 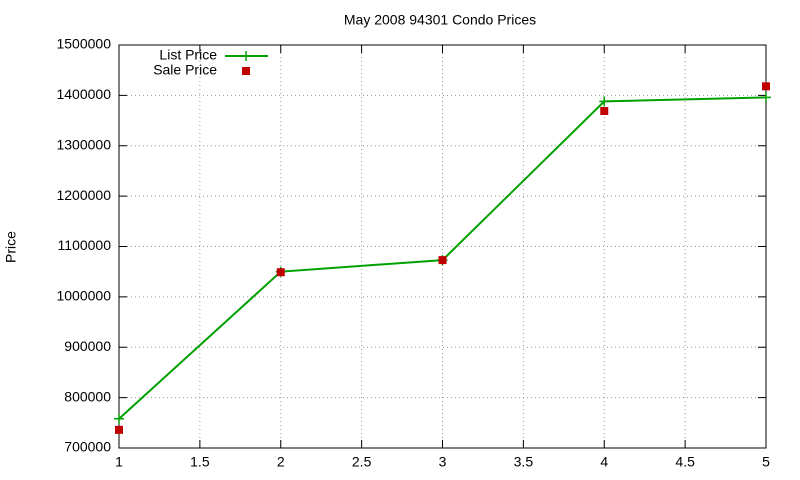 I want to click on x-tick-label: 3.5, so click(x=524, y=462).